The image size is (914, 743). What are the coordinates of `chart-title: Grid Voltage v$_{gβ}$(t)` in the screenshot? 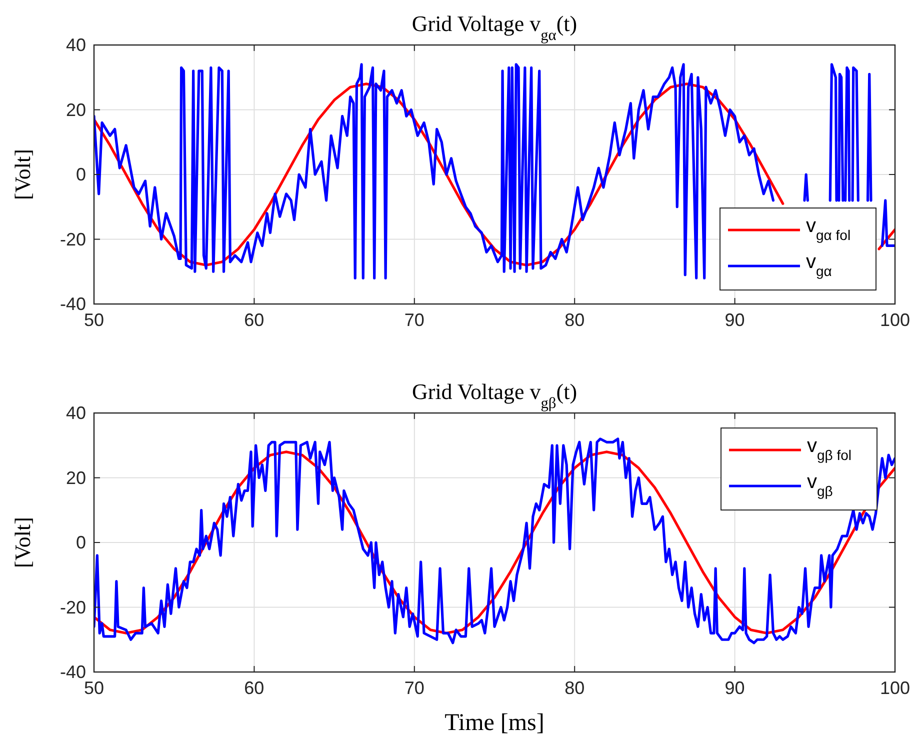 It's located at (495, 395).